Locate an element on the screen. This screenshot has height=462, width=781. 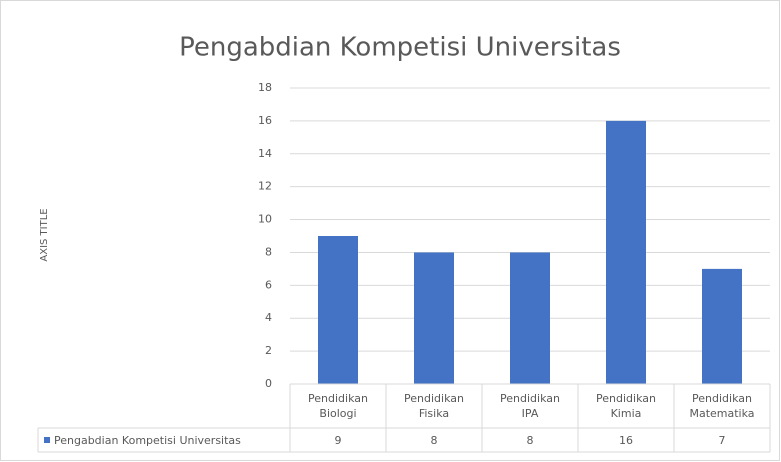
legend-entry: Pengabdian Kompetisi Universitas is located at coordinates (171, 440).